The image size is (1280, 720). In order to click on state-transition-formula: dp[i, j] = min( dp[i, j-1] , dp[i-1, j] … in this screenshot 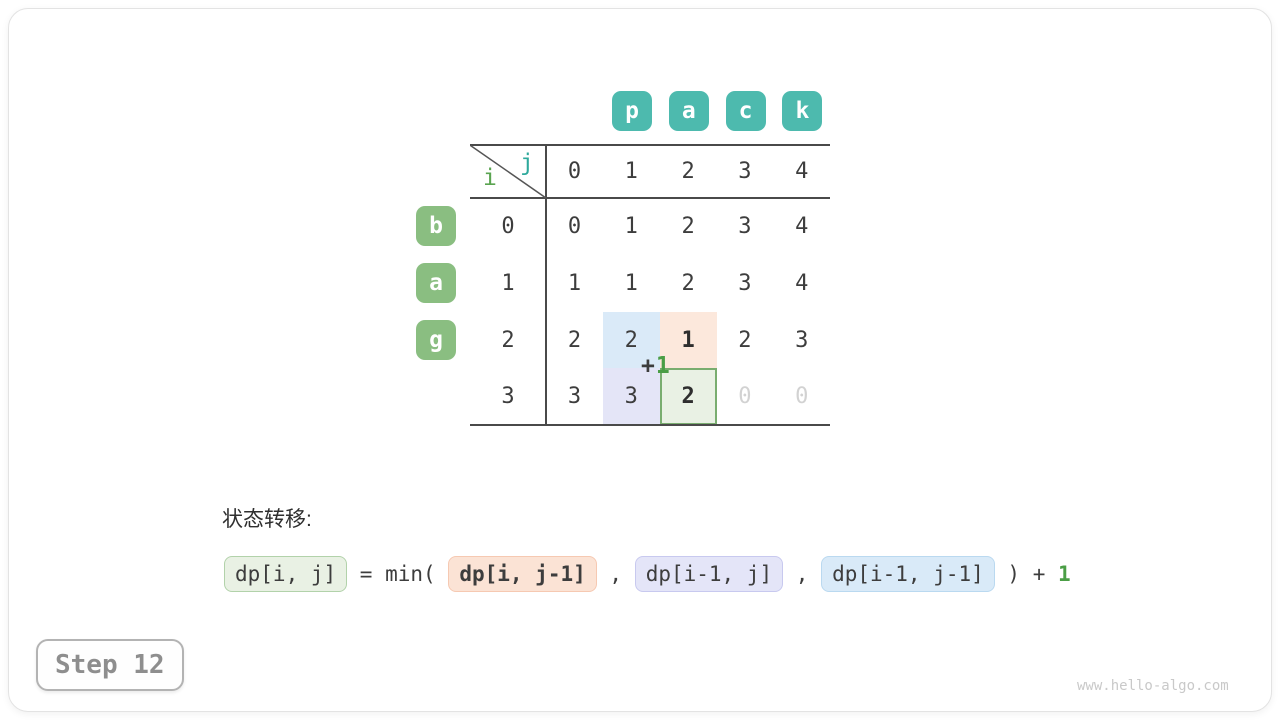, I will do `click(647, 574)`.